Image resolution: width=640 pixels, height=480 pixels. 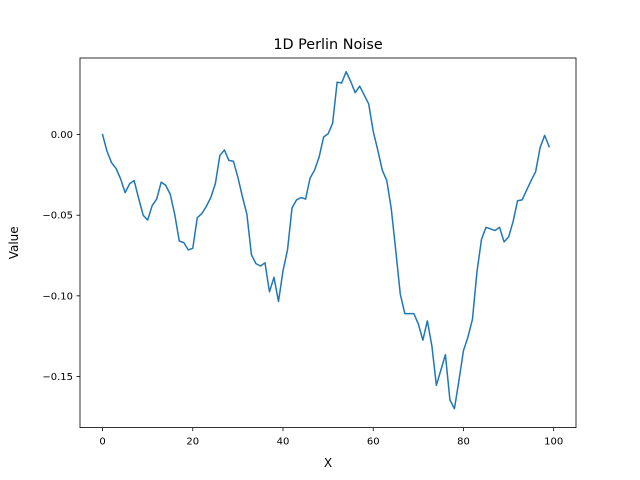 What do you see at coordinates (328, 45) in the screenshot?
I see `chart-title: 1D Perlin Noise` at bounding box center [328, 45].